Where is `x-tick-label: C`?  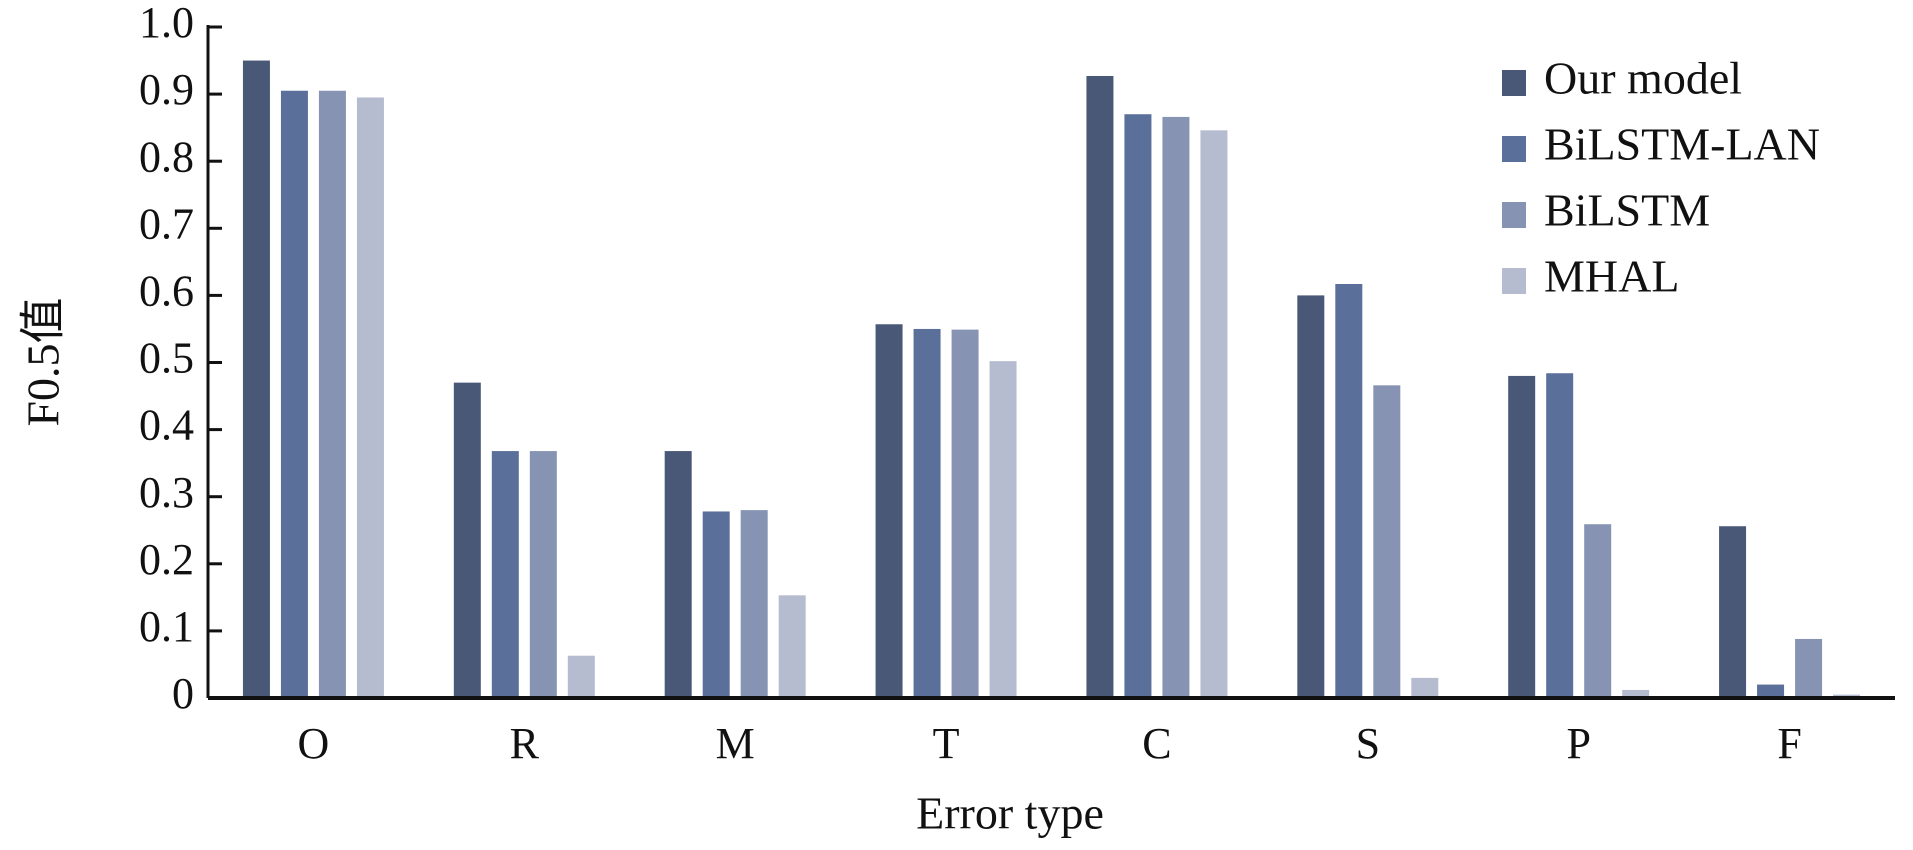
x-tick-label: C is located at coordinates (1156, 743).